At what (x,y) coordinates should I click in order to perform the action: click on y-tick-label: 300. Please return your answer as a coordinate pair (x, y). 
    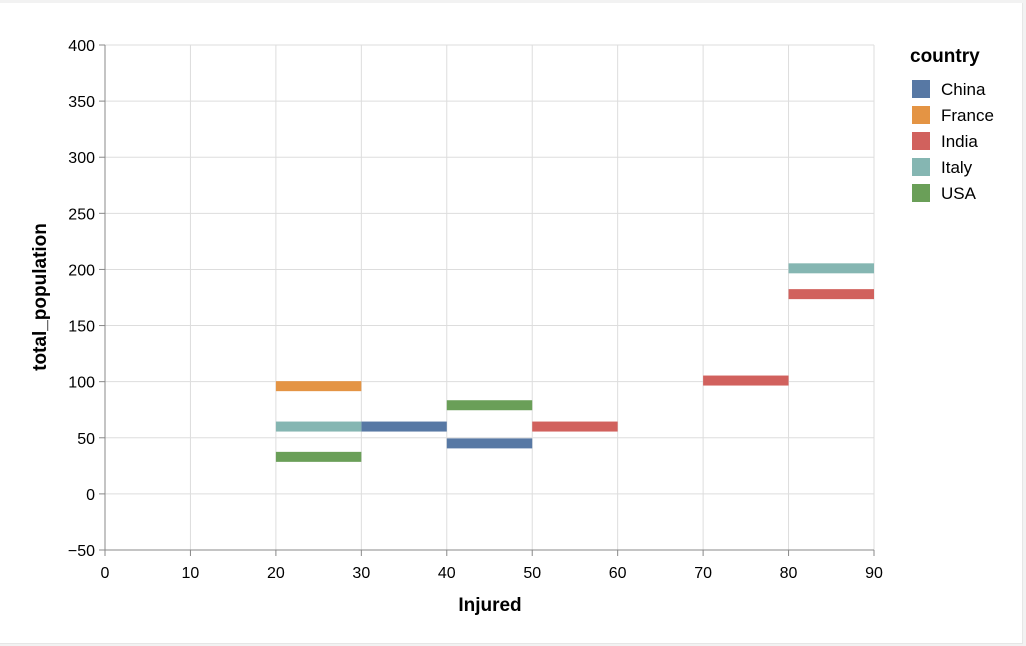
    Looking at the image, I should click on (81, 158).